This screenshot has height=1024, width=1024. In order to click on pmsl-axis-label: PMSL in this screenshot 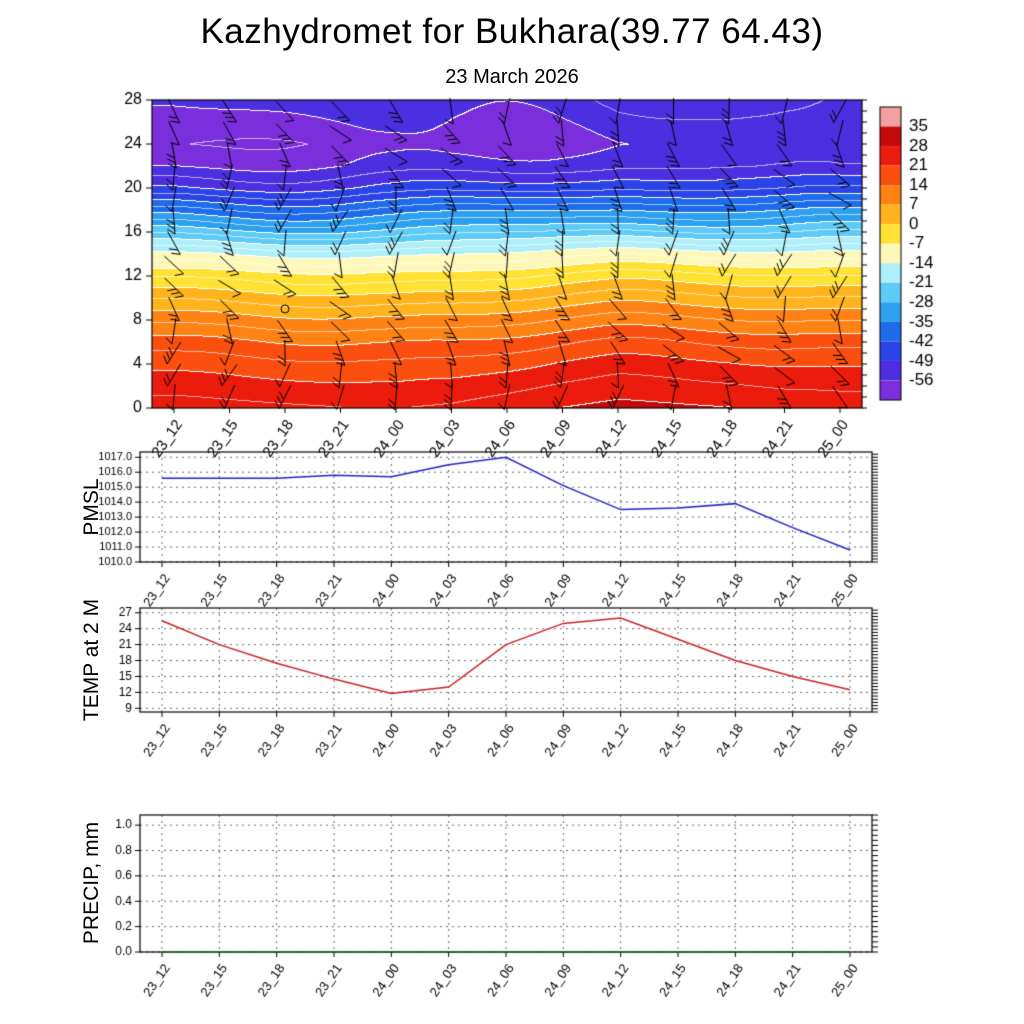, I will do `click(91, 507)`.